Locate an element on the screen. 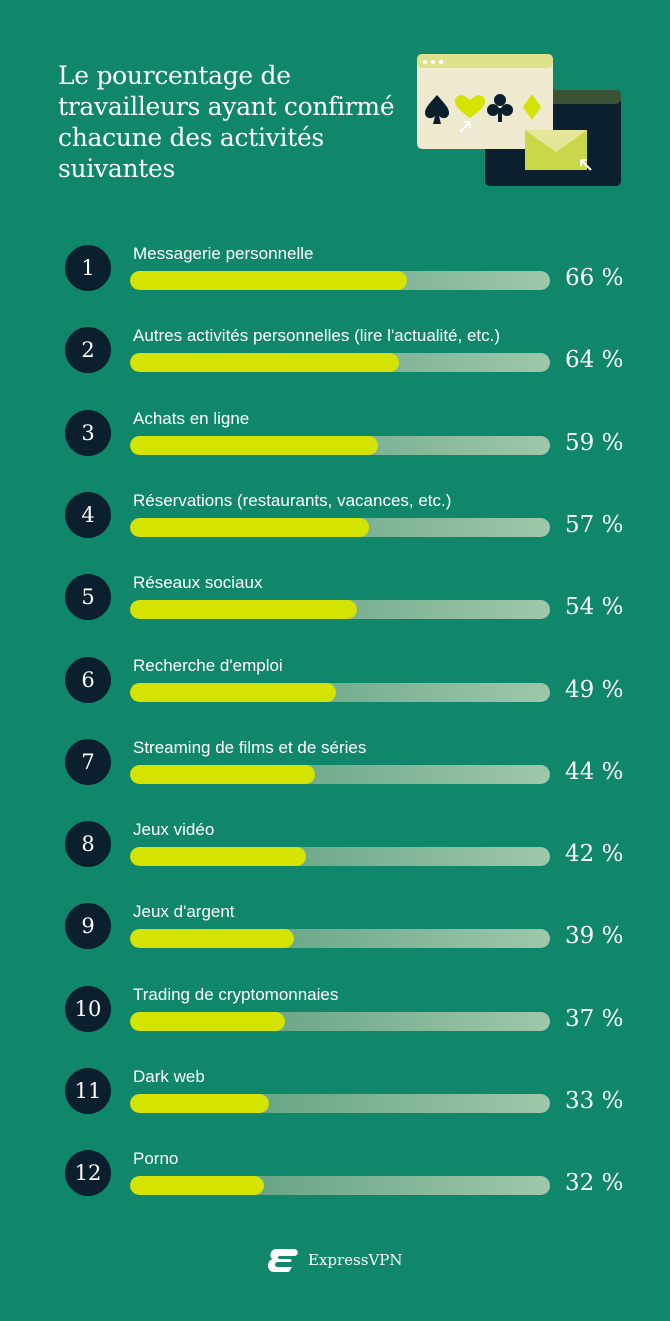  bar-row: 6 Recherche d'emploi 49 % is located at coordinates (335, 686).